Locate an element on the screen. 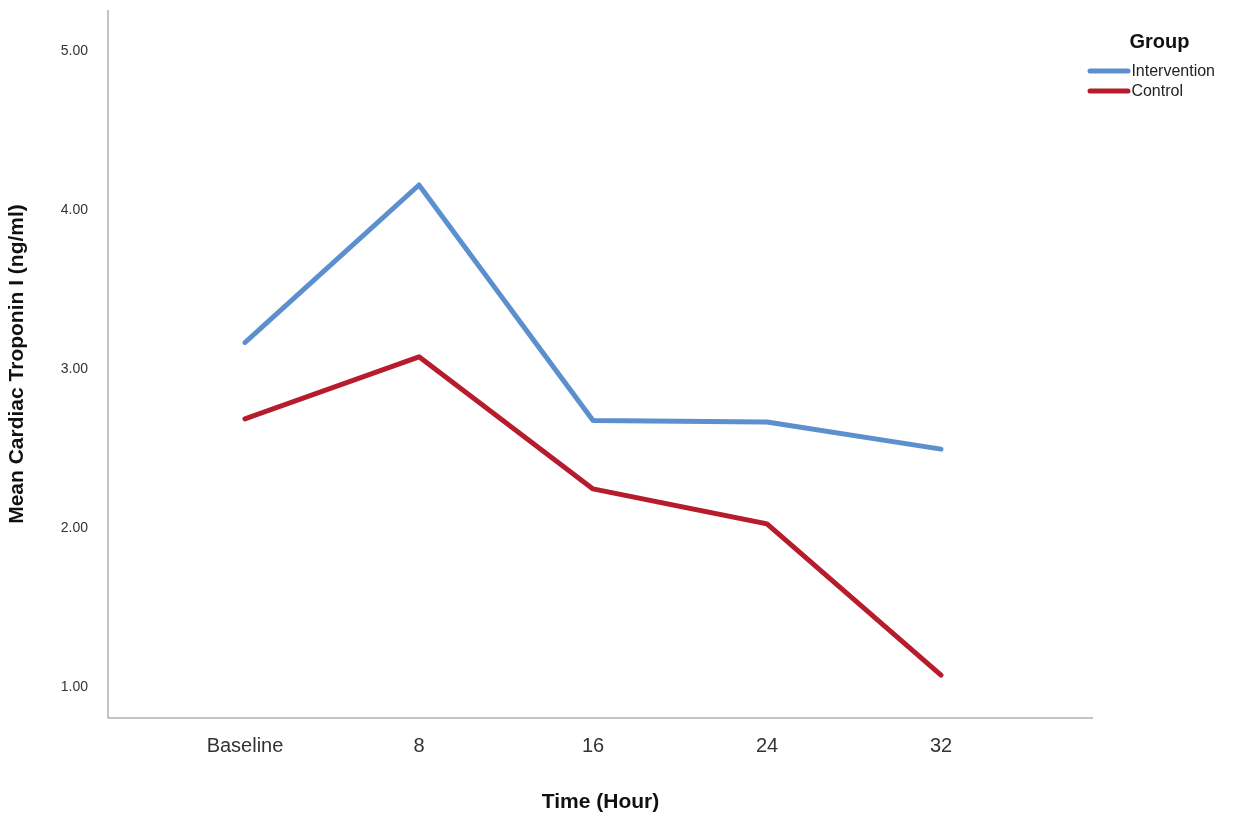 This screenshot has width=1241, height=840. y-tick-label: 1.00 is located at coordinates (74, 686).